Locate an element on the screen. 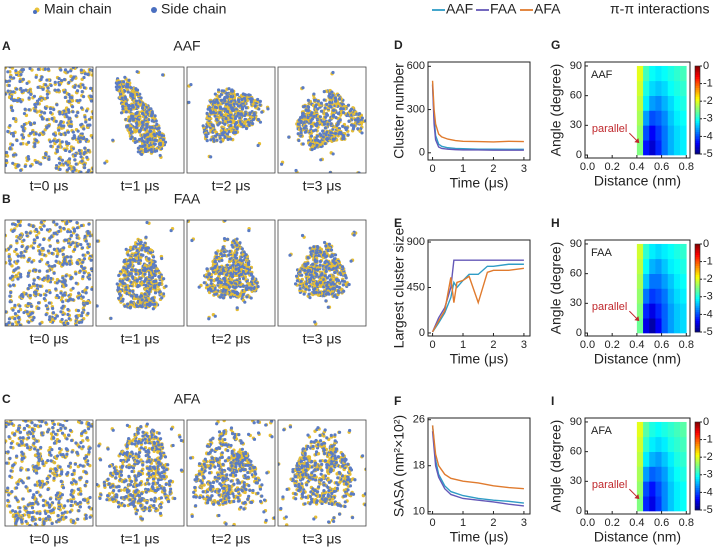 The height and width of the screenshot is (554, 718). time-label: t=1 μs is located at coordinates (140, 339).